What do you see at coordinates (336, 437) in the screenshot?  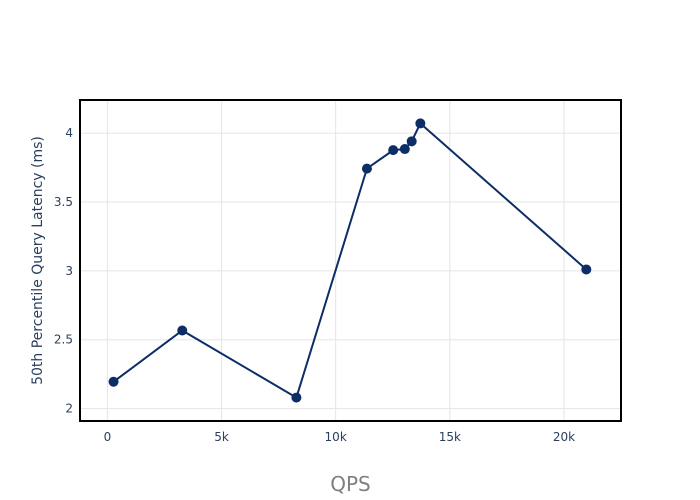 I see `x-tick-label: 10k` at bounding box center [336, 437].